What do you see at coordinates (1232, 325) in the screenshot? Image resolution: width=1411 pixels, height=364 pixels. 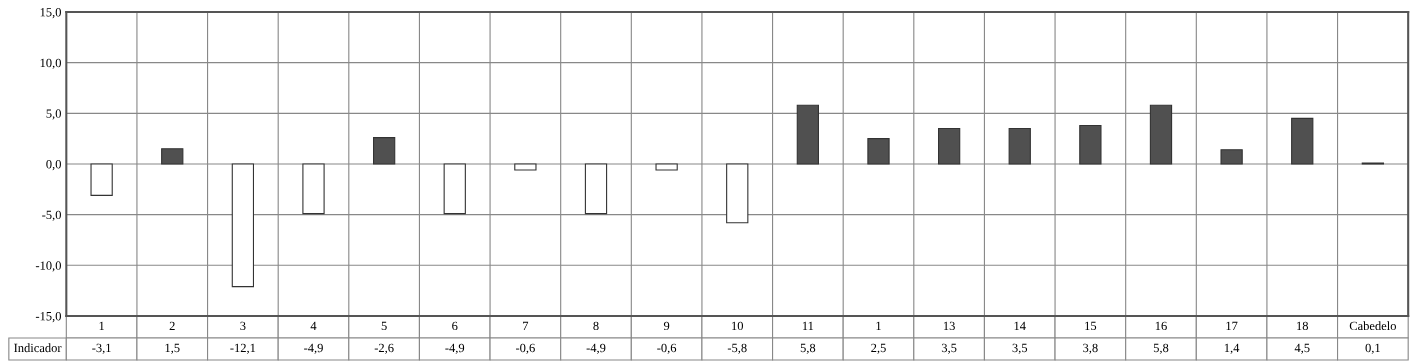 I see `x-tick-label: 17` at bounding box center [1232, 325].